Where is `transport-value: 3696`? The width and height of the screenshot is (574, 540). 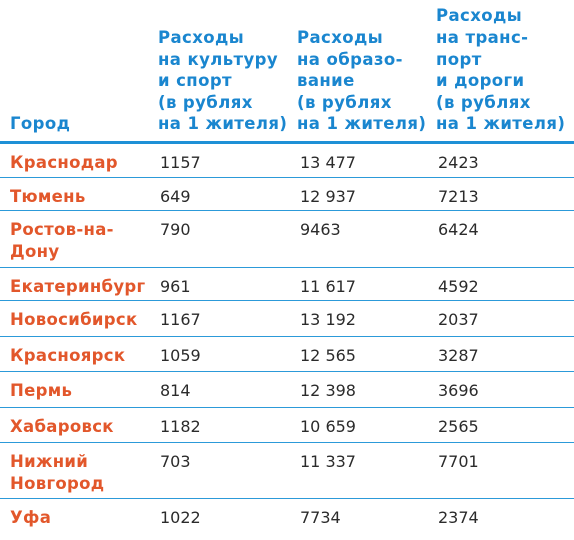
transport-value: 3696 is located at coordinates (458, 390).